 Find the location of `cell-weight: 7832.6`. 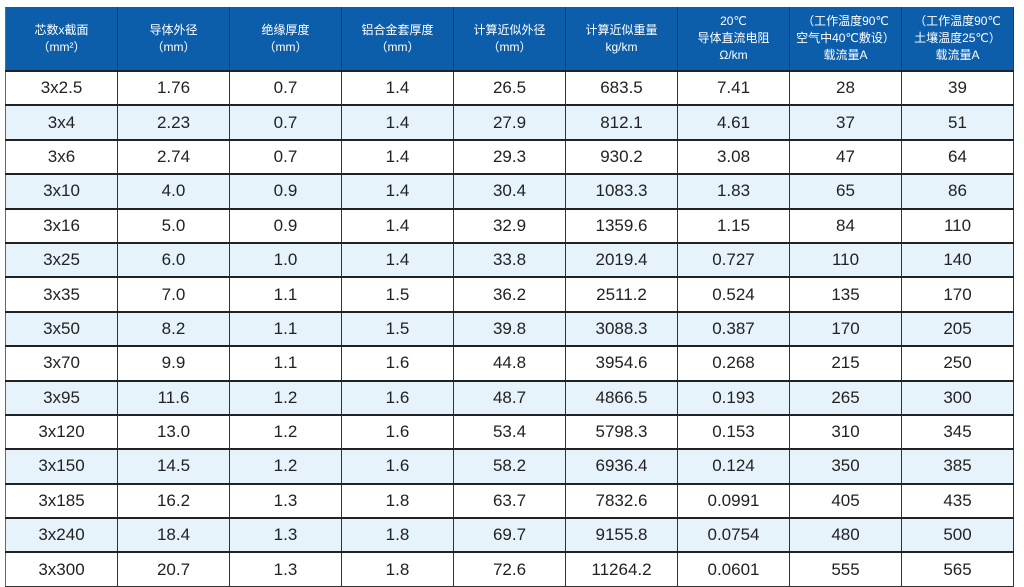

cell-weight: 7832.6 is located at coordinates (621, 500).